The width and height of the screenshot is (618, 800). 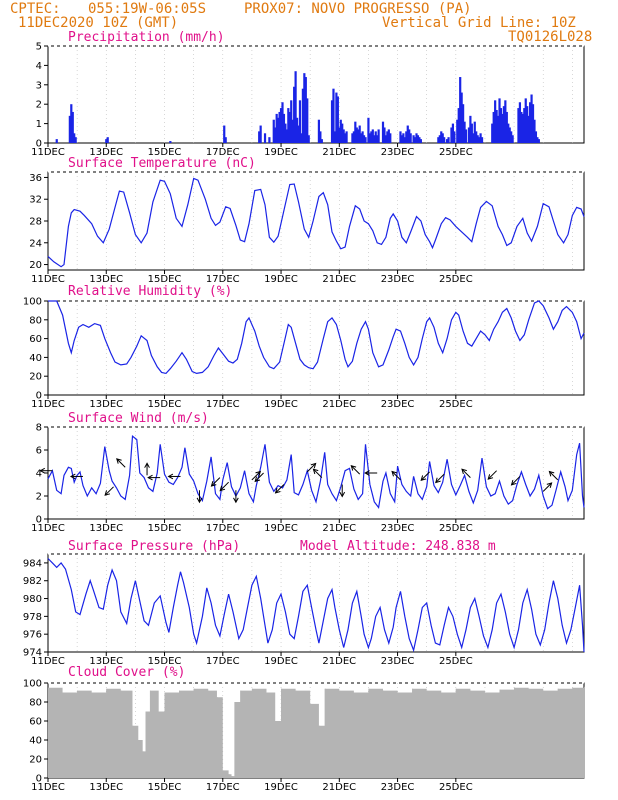 I want to click on x-tick-label: 11DEC, so click(x=48, y=152).